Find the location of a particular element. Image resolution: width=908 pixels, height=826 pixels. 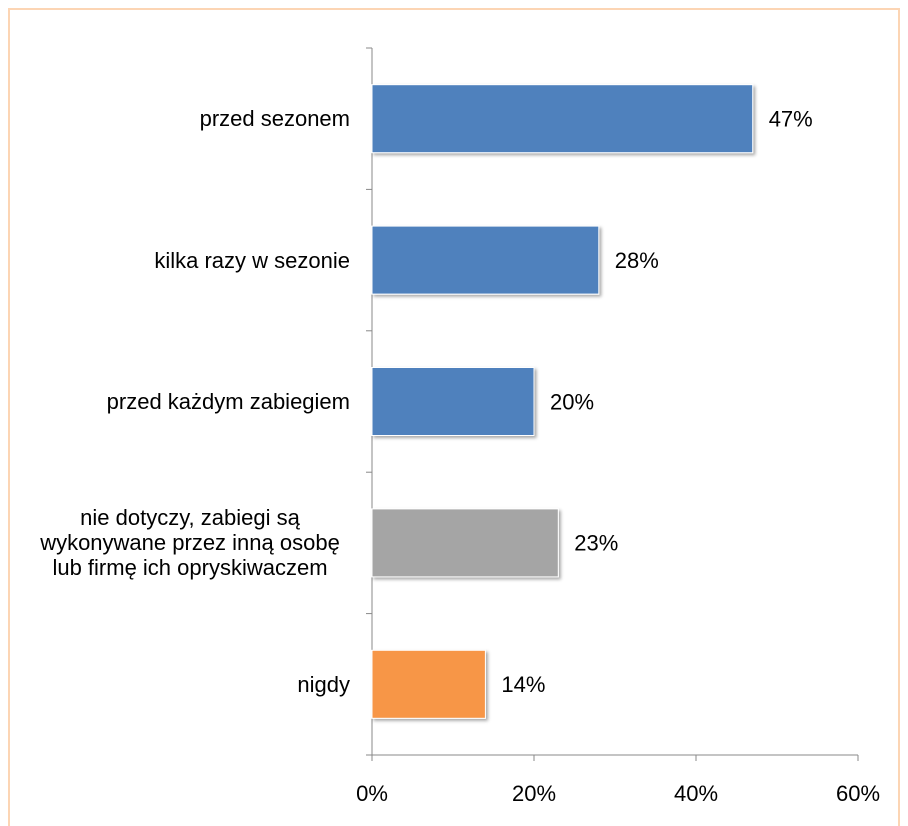

category-label: przed każdym zabiegiem is located at coordinates (180, 401).